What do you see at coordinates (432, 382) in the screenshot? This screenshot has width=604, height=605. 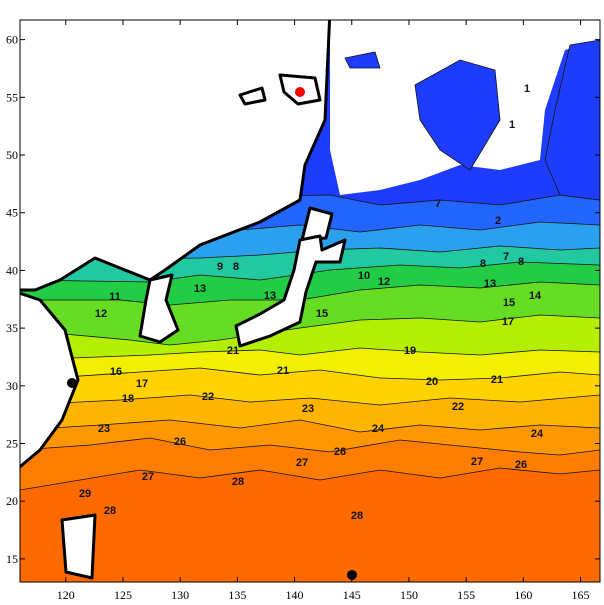 I see `contour-label: 20` at bounding box center [432, 382].